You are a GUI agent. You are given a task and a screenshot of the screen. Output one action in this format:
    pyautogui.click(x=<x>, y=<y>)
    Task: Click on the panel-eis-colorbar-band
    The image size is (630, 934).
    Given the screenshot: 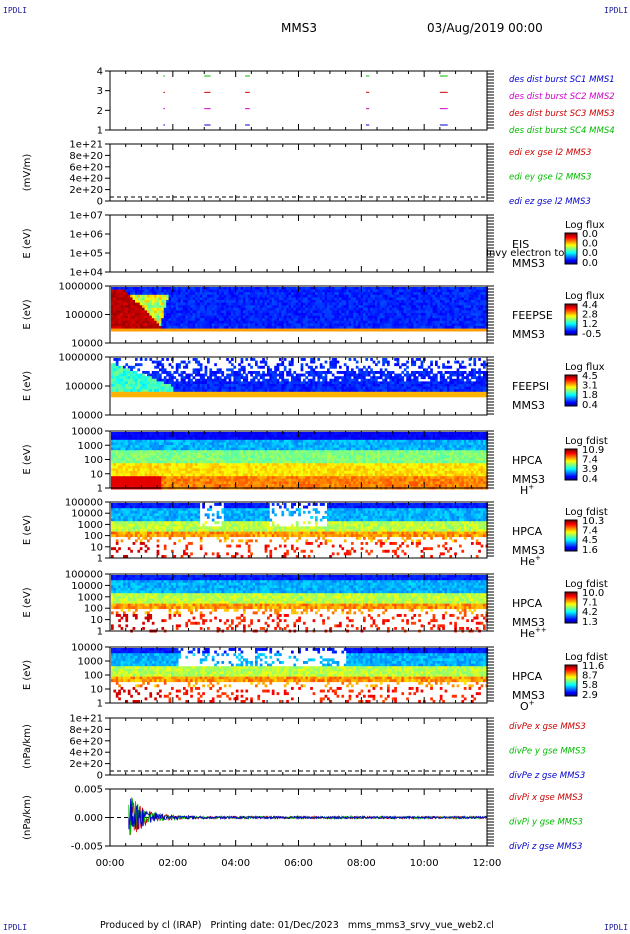 What is the action you would take?
    pyautogui.click(x=571, y=251)
    